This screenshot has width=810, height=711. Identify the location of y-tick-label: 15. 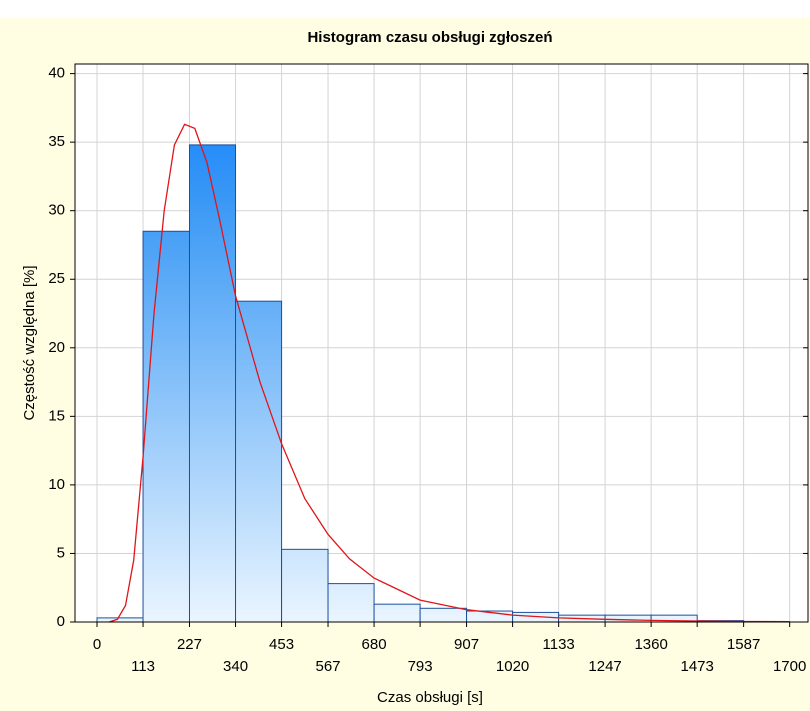
(56, 415).